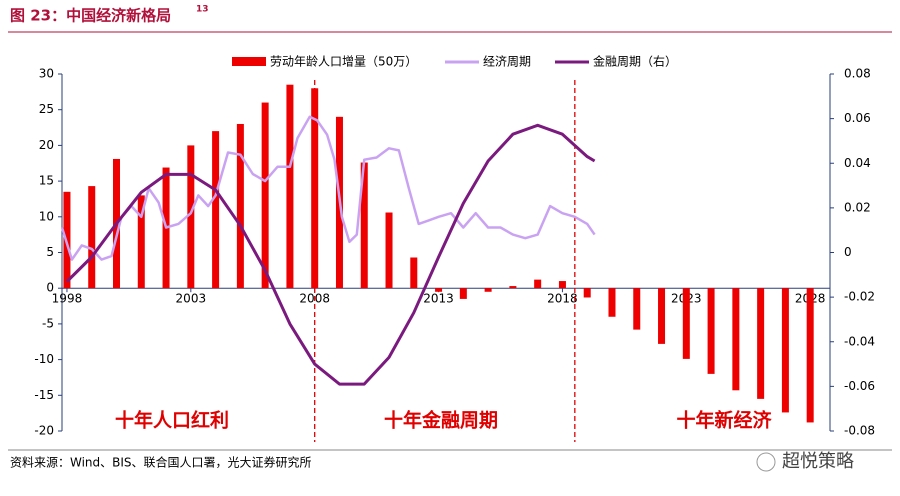  What do you see at coordinates (249, 61) in the screenshot?
I see `legend-swatch` at bounding box center [249, 61].